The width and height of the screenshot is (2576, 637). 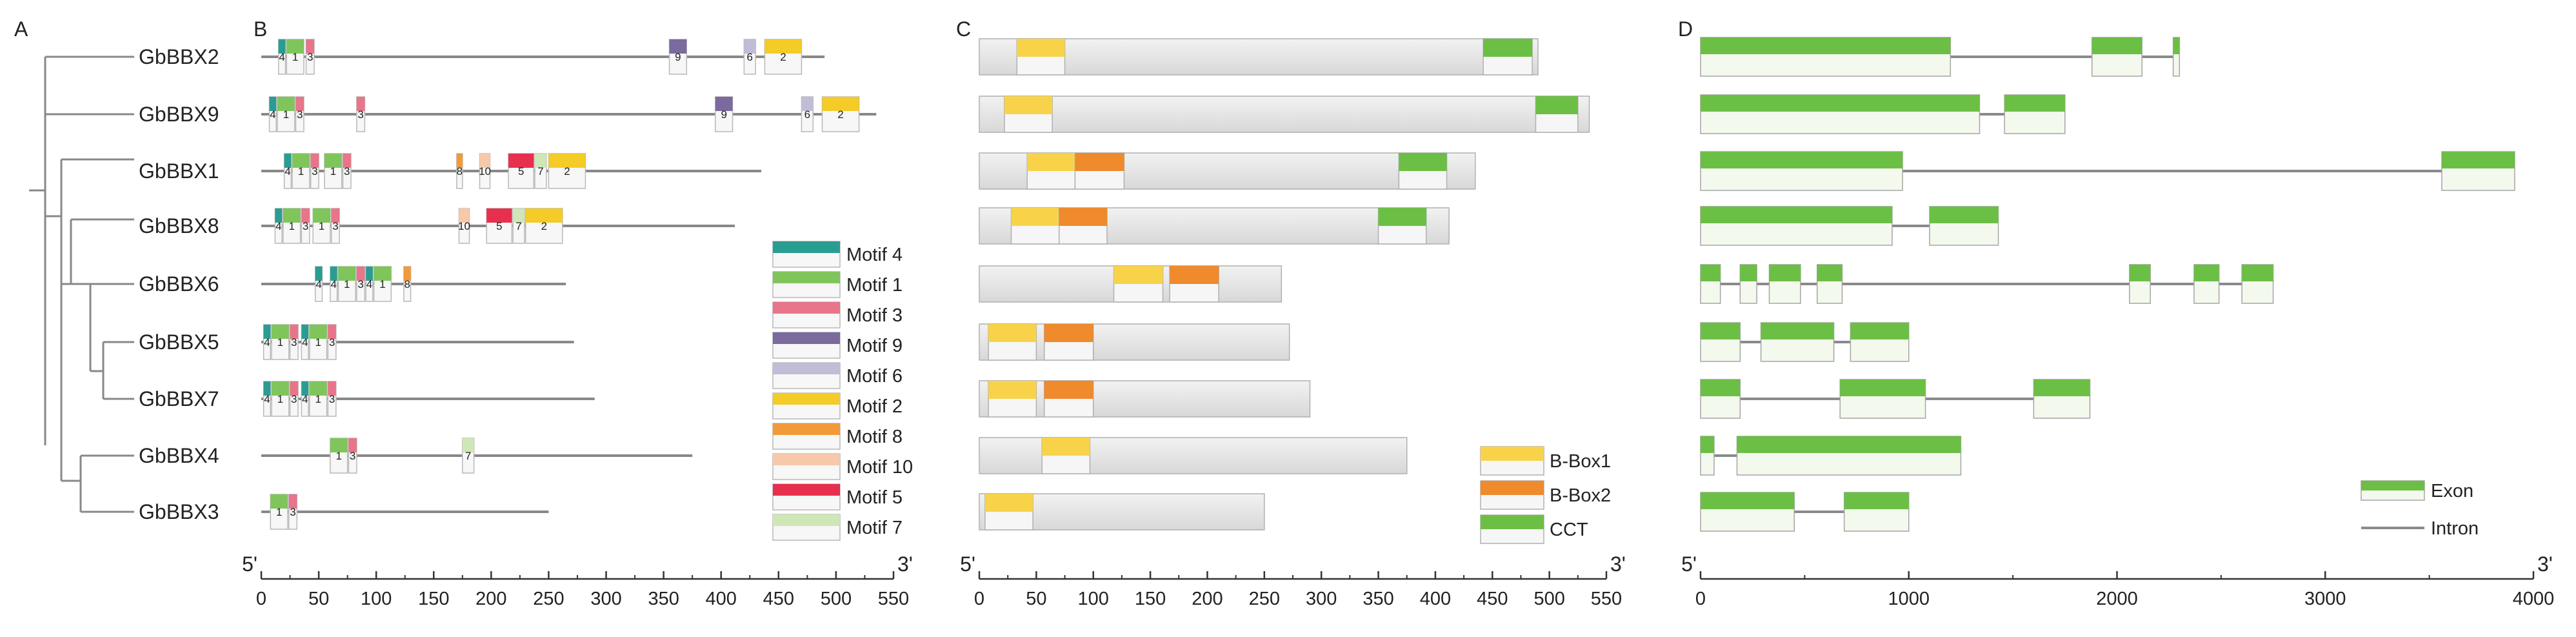 What do you see at coordinates (874, 285) in the screenshot?
I see `motif-legend-label-motif-1: Motif 1` at bounding box center [874, 285].